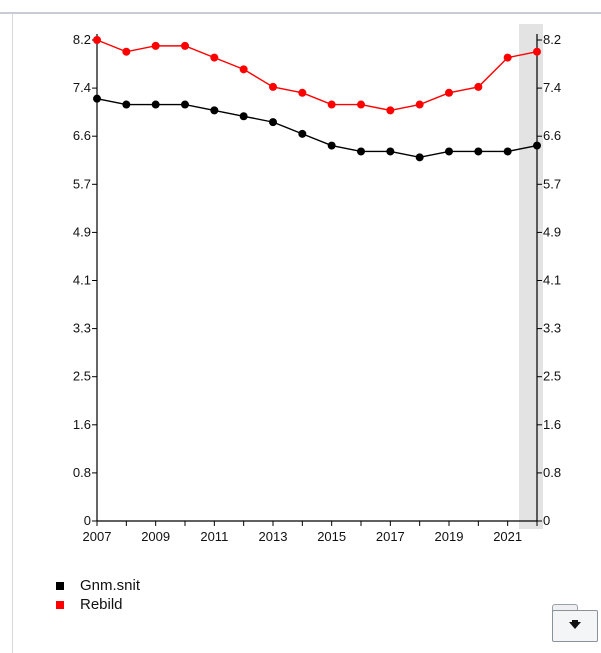 The height and width of the screenshot is (653, 601). What do you see at coordinates (546, 520) in the screenshot?
I see `y-tick-label-right: 0` at bounding box center [546, 520].